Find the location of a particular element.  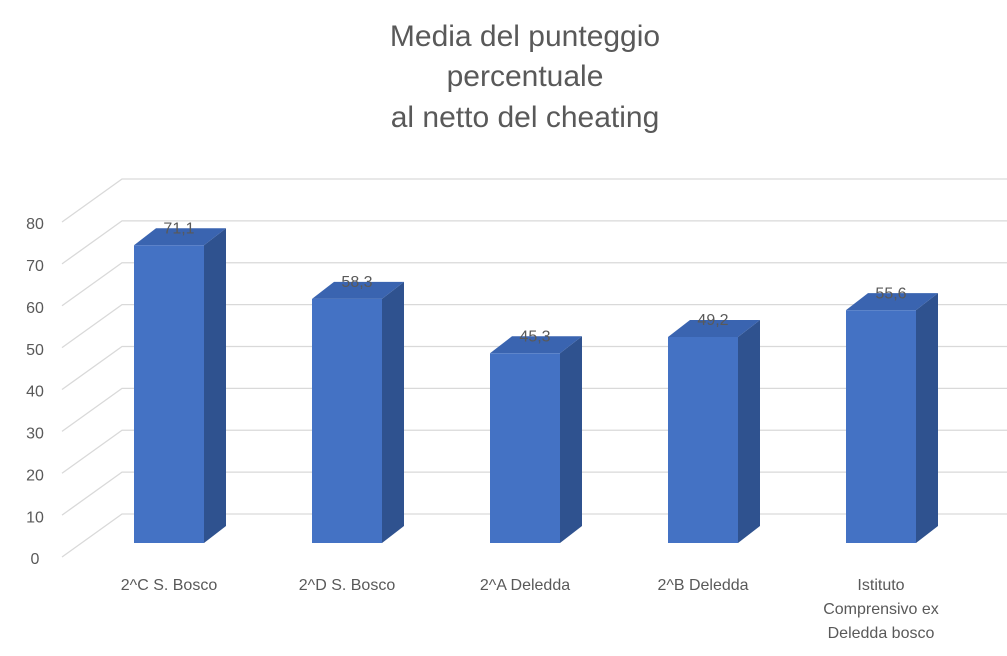

value-label: 71,1 is located at coordinates (178, 228).